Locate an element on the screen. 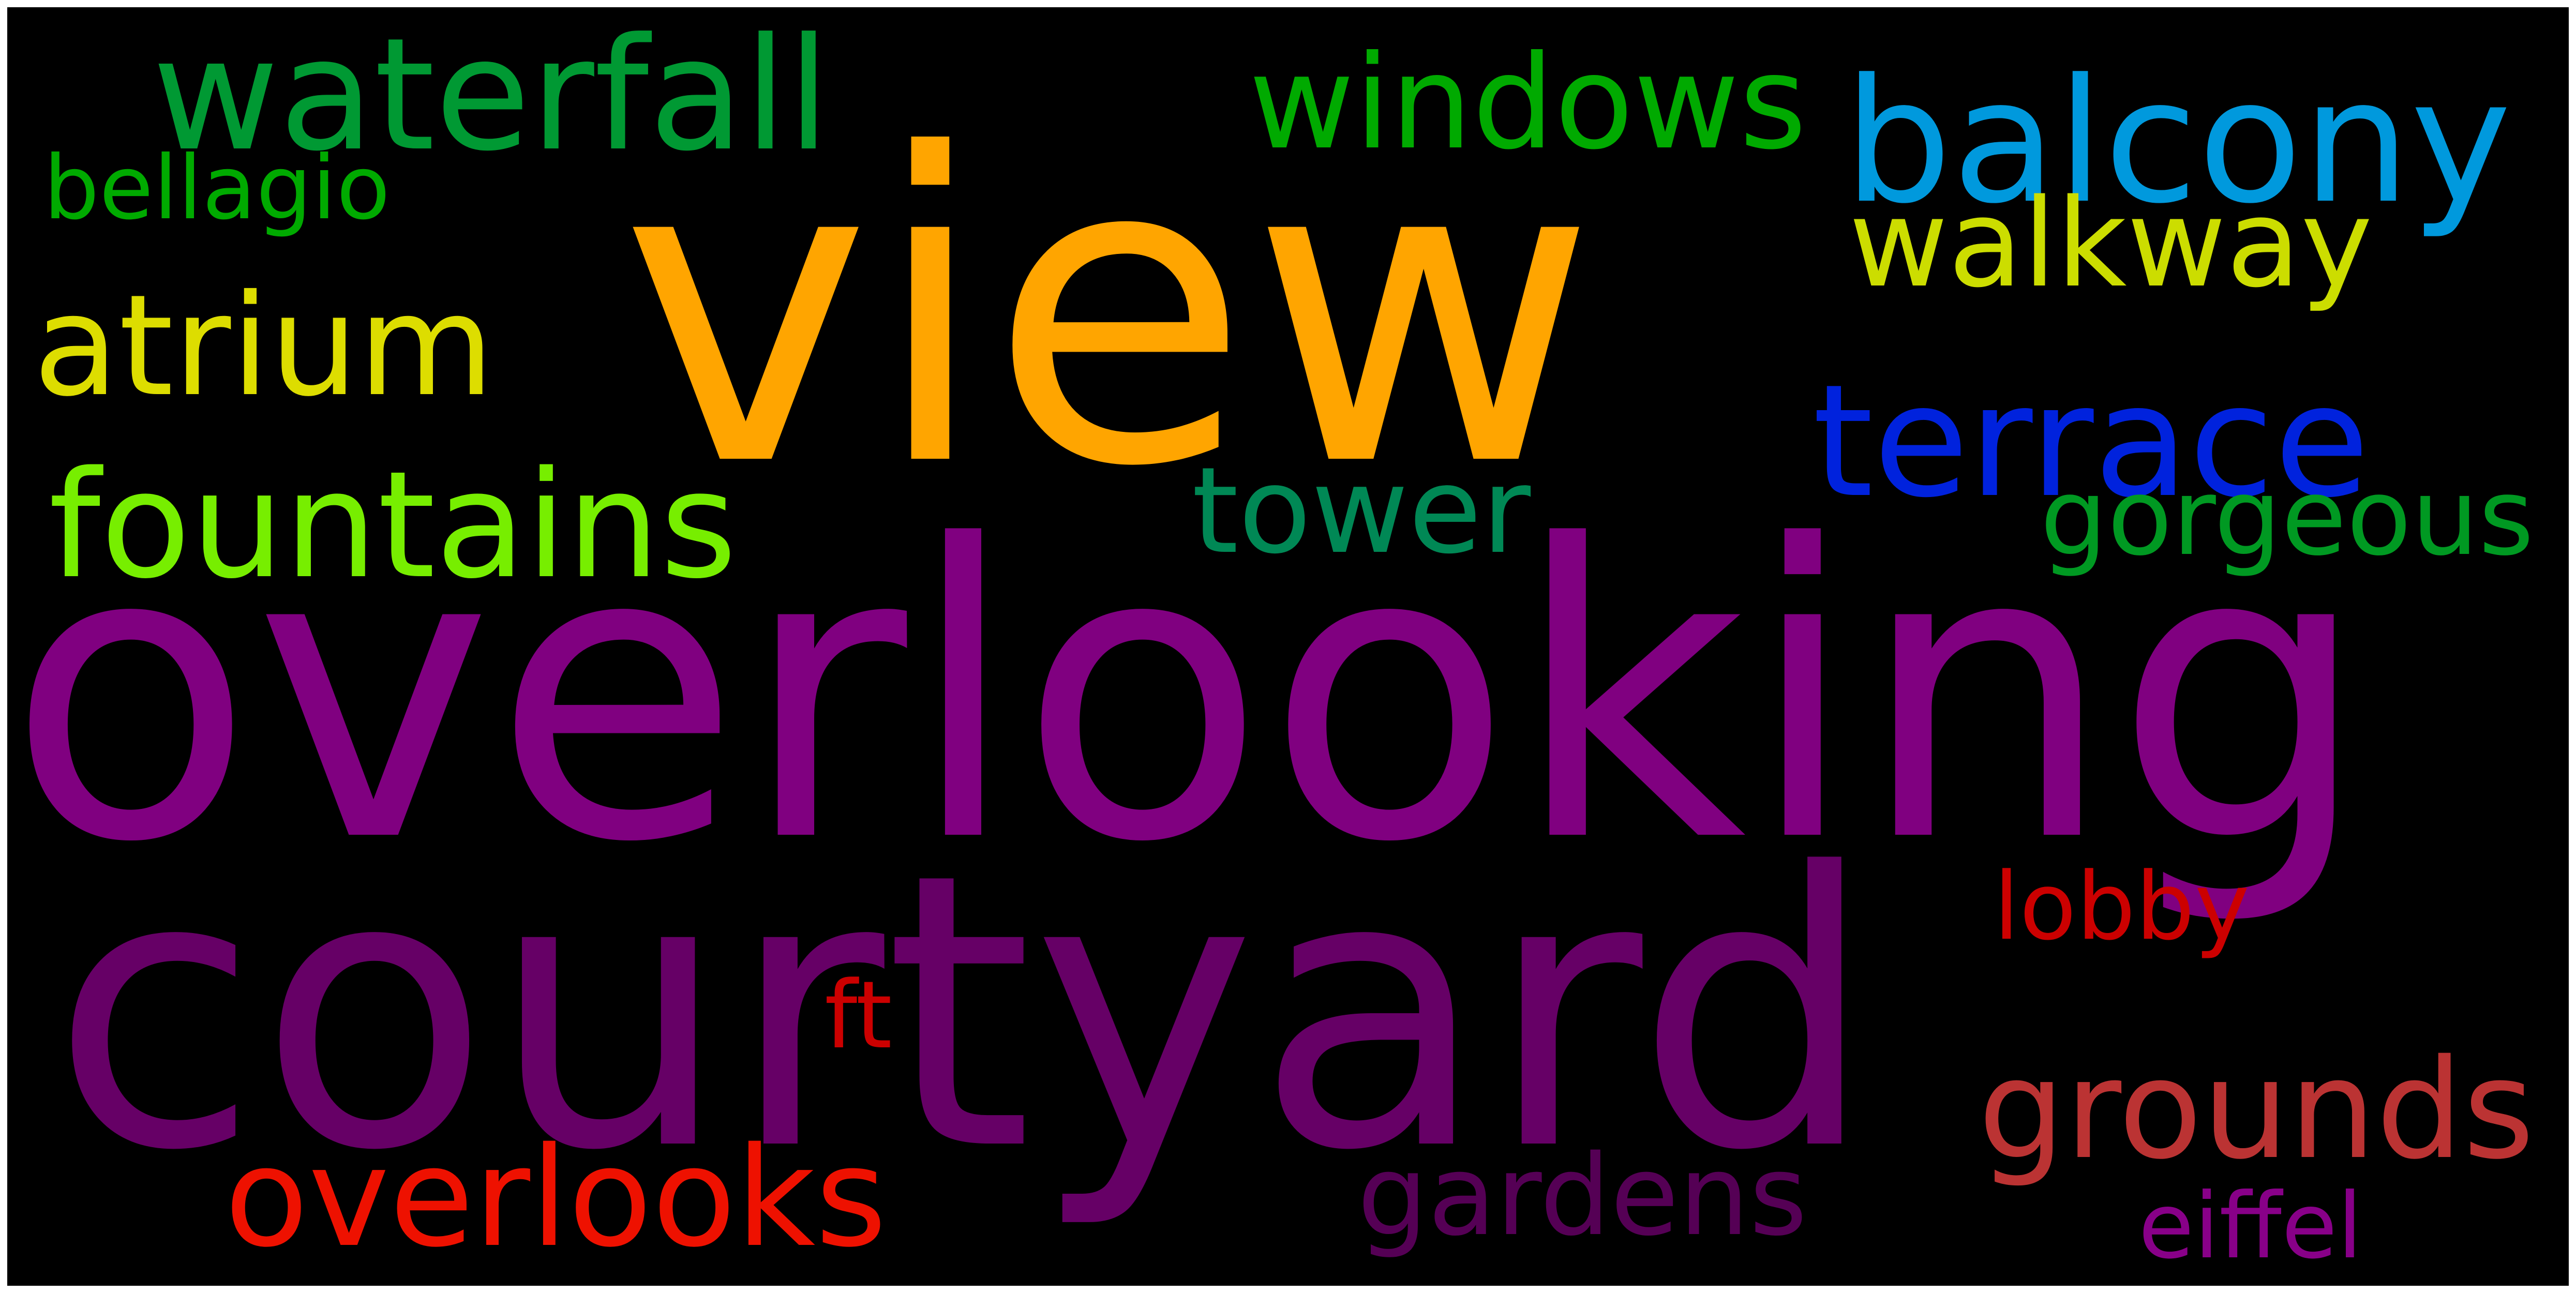 This screenshot has width=2576, height=1293. word-gorgeous: gorgeous is located at coordinates (2287, 517).